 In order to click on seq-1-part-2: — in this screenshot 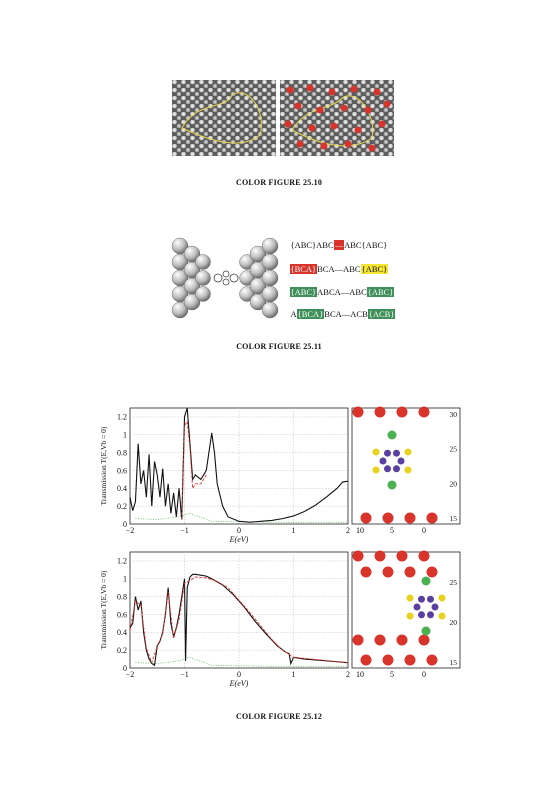, I will do `click(339, 245)`.